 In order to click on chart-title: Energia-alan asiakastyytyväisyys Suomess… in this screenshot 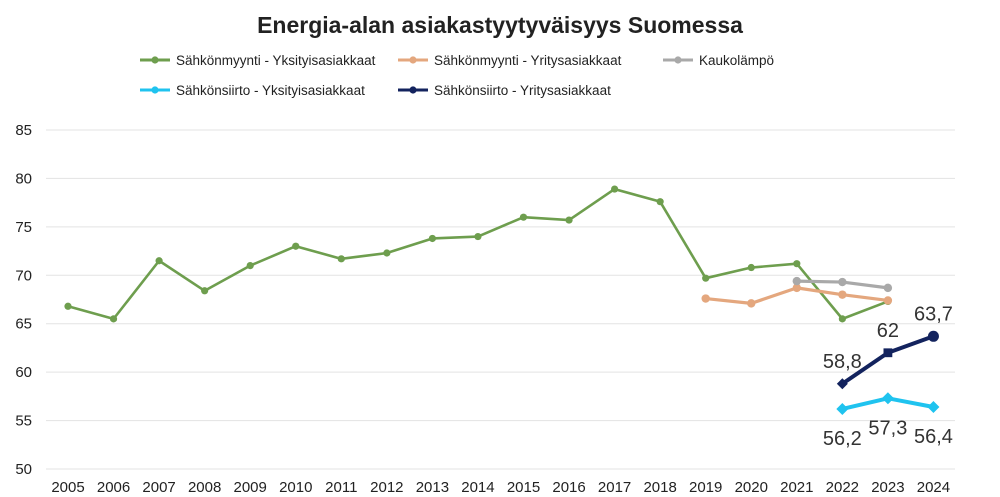, I will do `click(500, 25)`.